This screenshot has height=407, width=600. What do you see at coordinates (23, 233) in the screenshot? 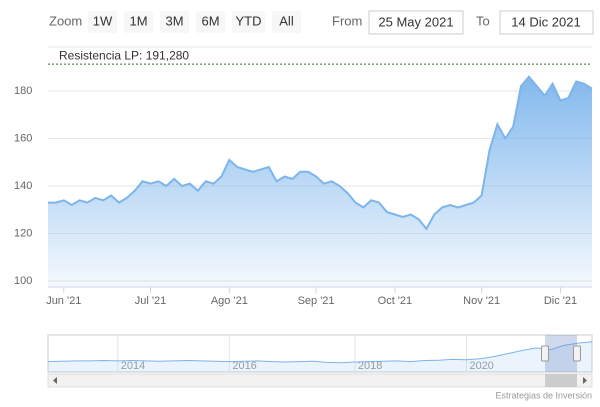
I see `y-tick-label: 120` at bounding box center [23, 233].